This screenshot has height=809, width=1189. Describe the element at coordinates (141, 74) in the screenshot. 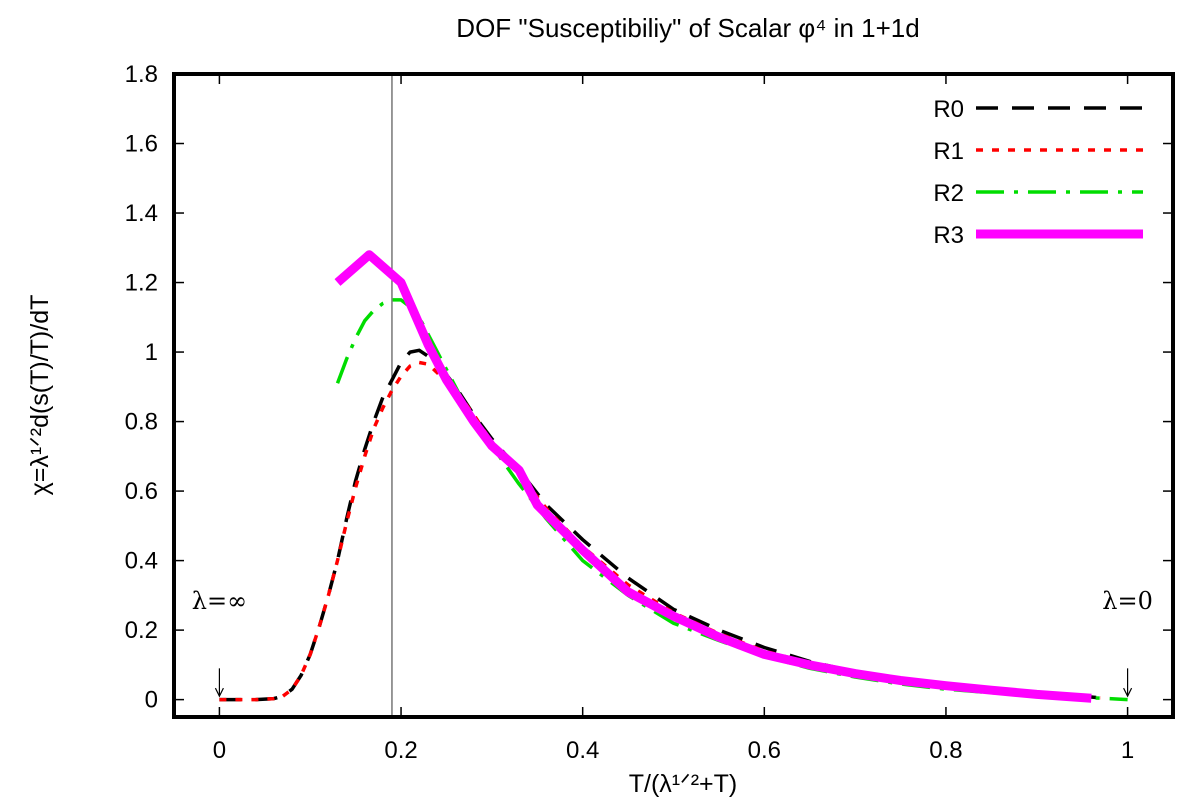

I see `y-tick-label: 1.8` at that location.